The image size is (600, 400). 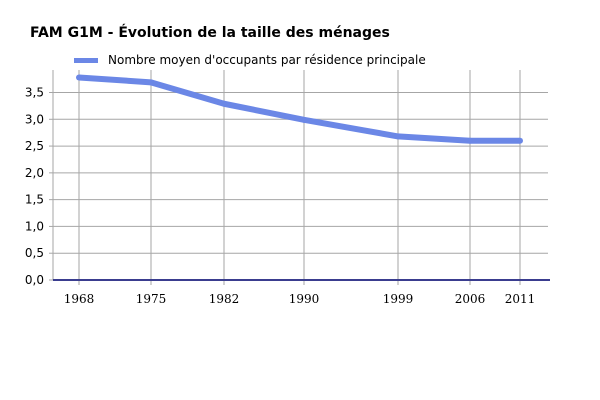 What do you see at coordinates (34, 146) in the screenshot?
I see `y-tick-label: 2,5` at bounding box center [34, 146].